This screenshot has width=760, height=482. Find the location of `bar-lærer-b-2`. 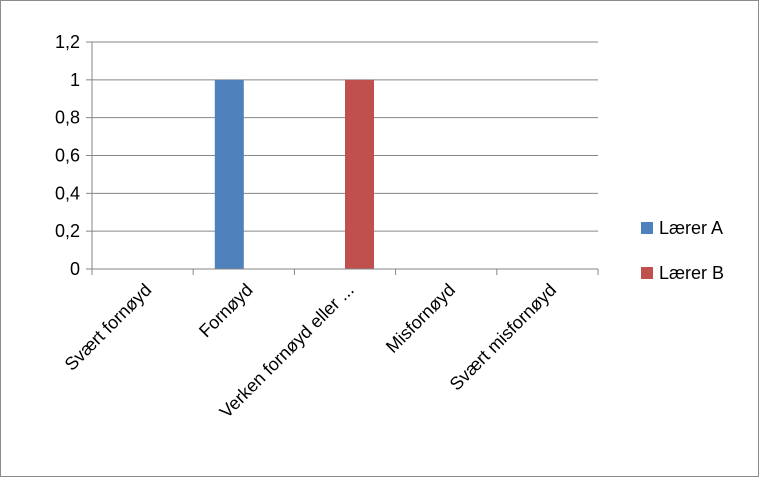

bar-lærer-b-2 is located at coordinates (359, 174).